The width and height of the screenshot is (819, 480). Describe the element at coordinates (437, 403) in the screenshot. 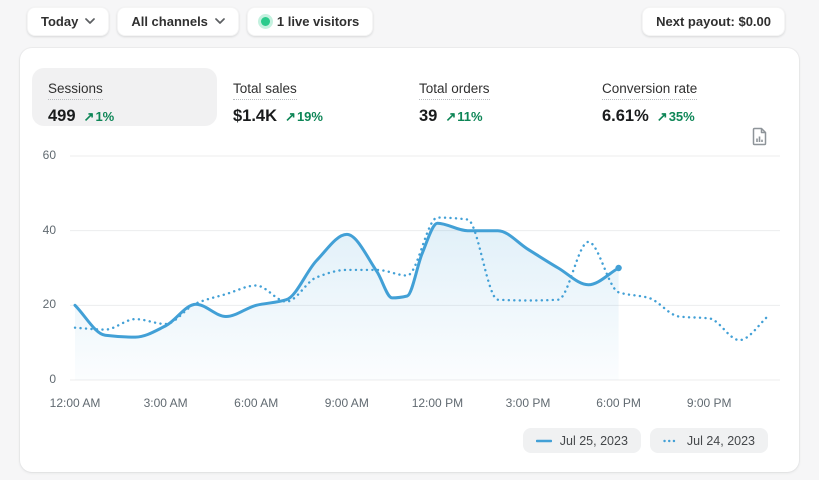

I see `x-axis-tick-label: 12:00 PM` at that location.